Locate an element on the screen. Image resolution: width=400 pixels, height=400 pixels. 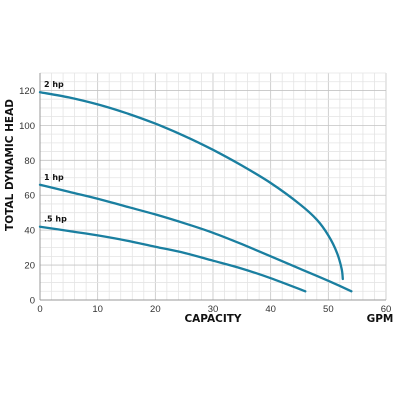
x-tick-label: 0 is located at coordinates (39, 309).